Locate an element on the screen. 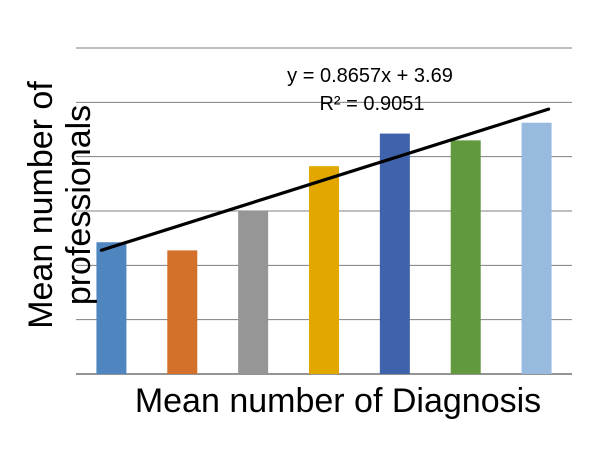  y-axis-title-line-2: professionals is located at coordinates (79, 205).